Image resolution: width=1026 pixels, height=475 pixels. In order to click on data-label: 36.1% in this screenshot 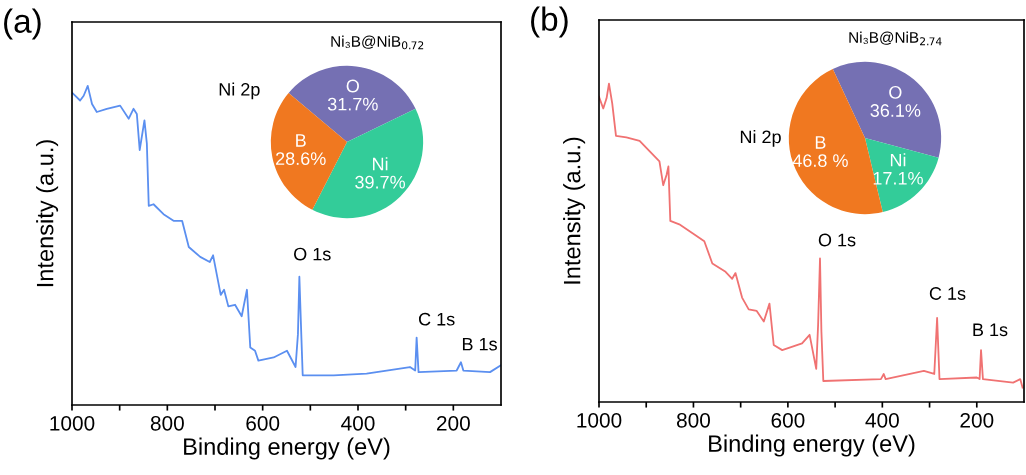, I will do `click(895, 110)`.